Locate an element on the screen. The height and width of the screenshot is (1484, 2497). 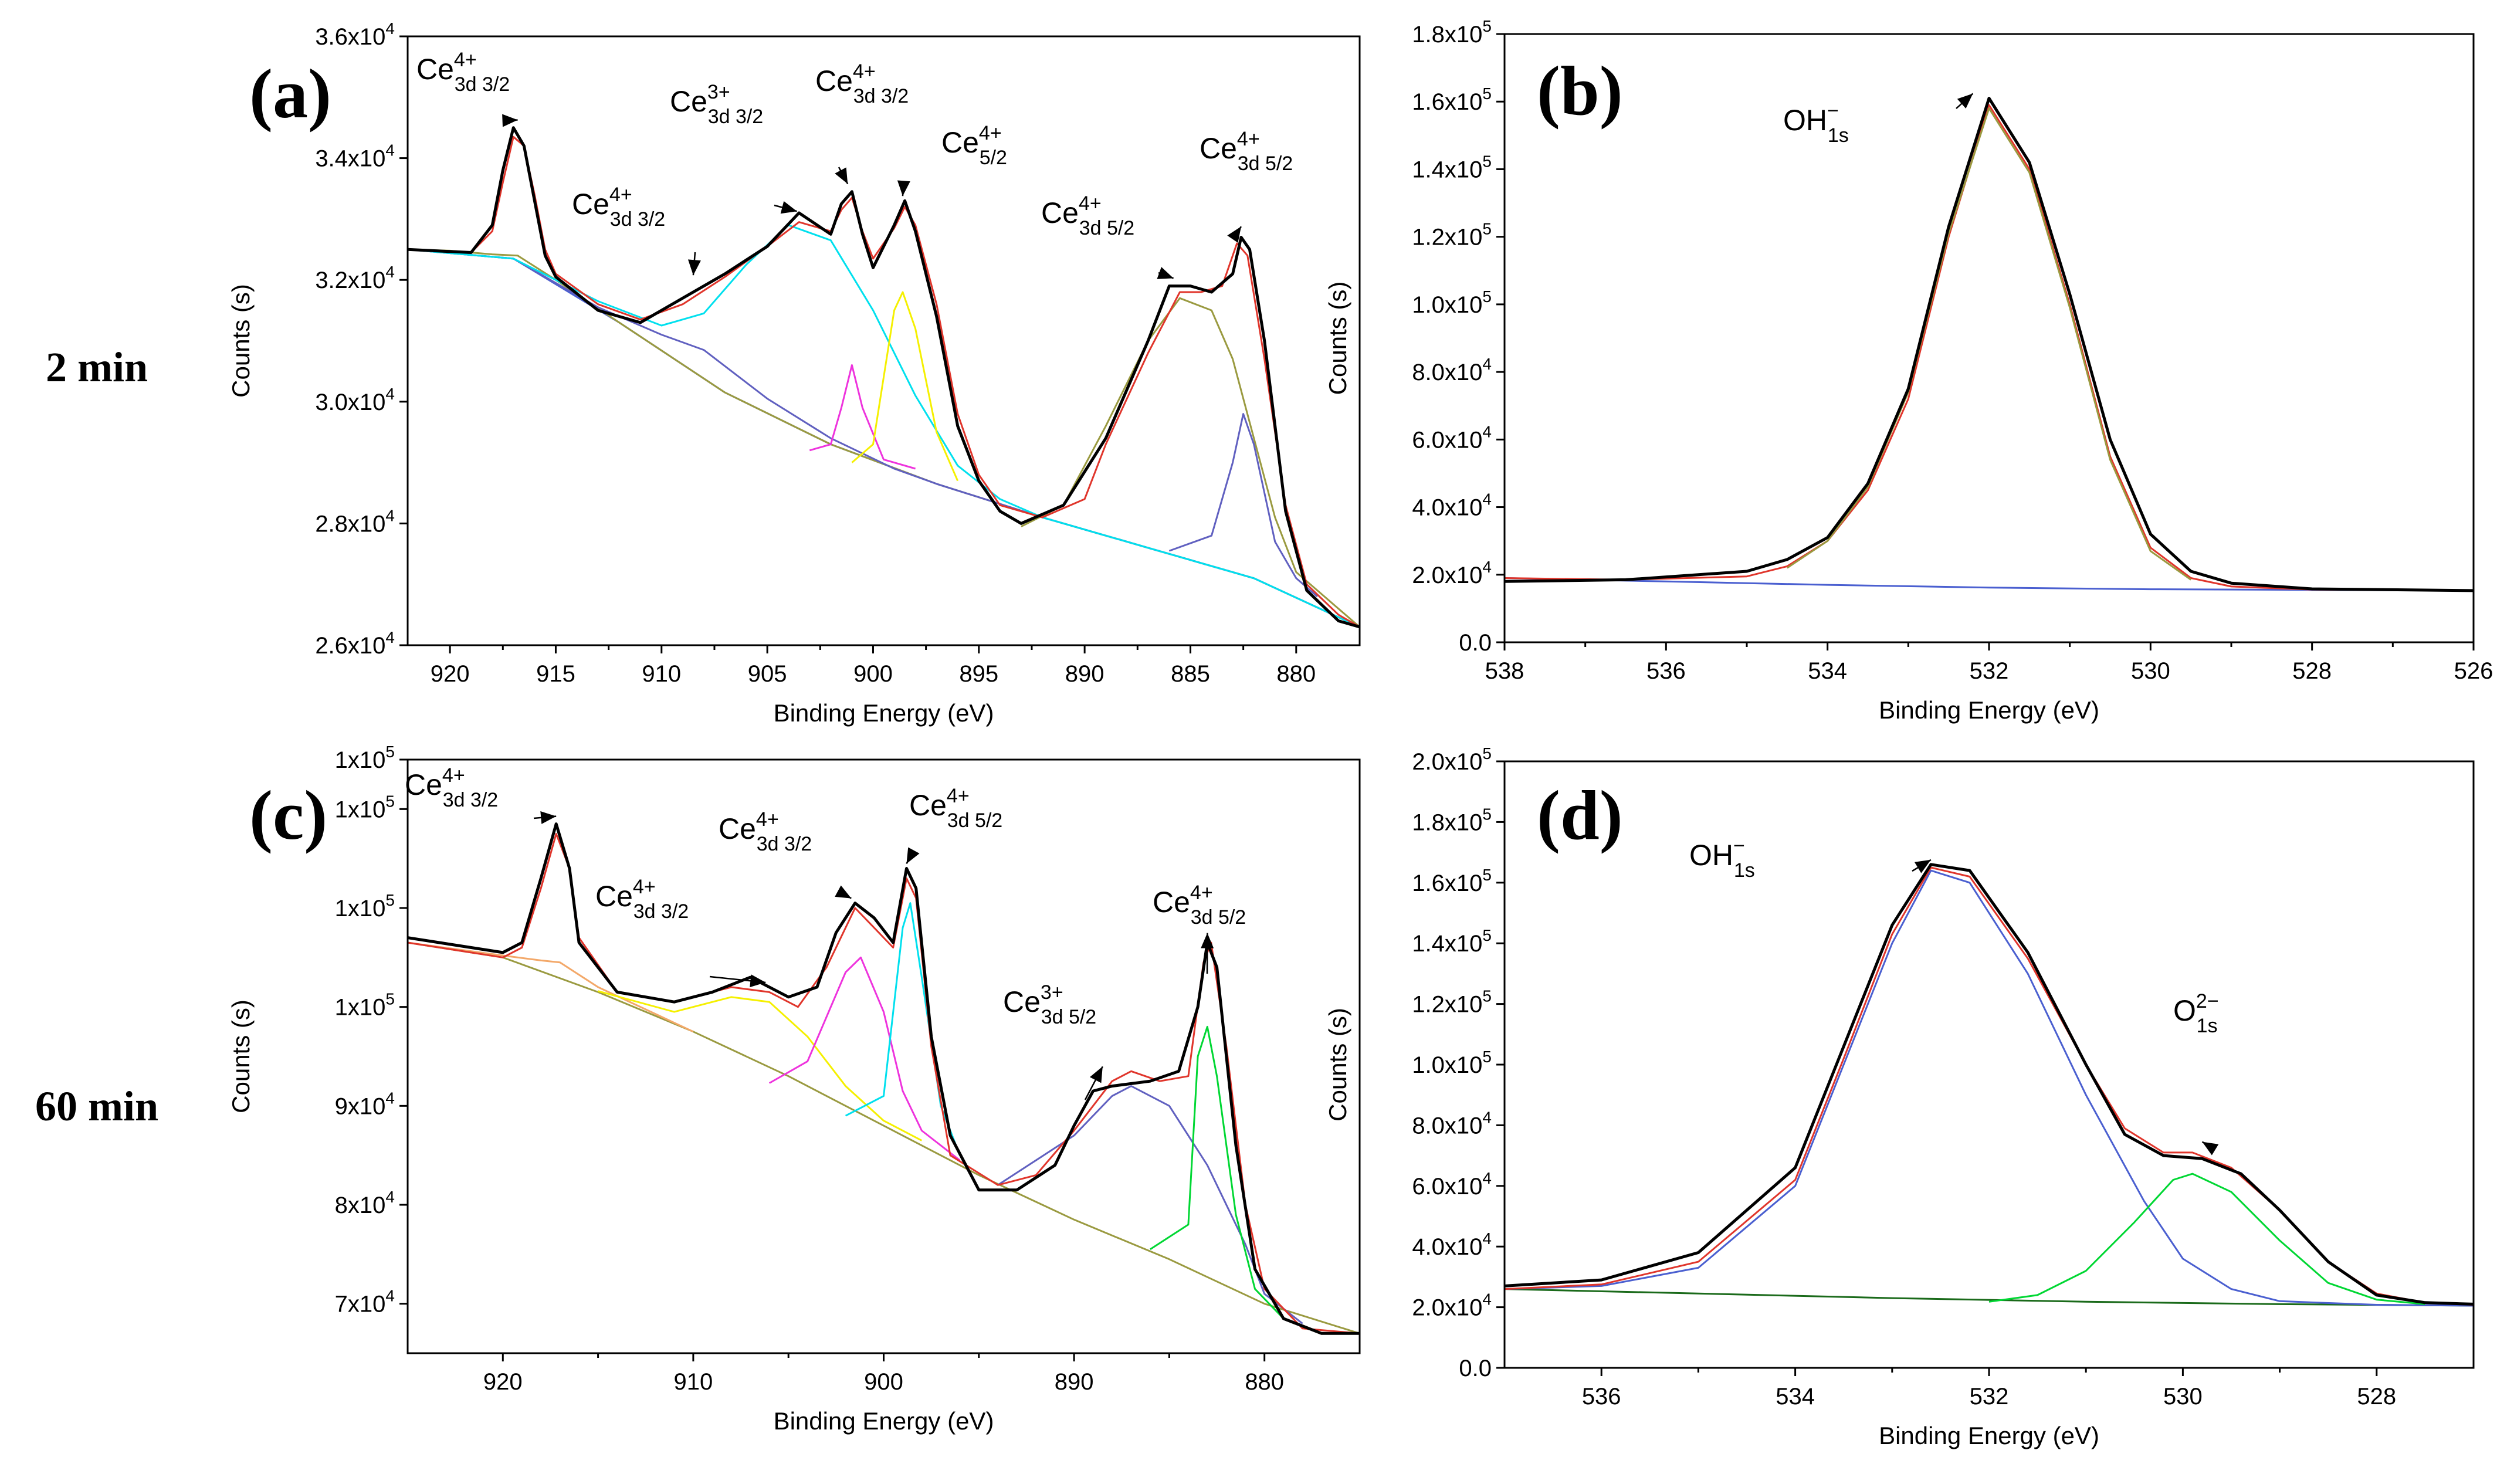
annotation-a-0: Ce4+ 3d 3/2 is located at coordinates (463, 72).